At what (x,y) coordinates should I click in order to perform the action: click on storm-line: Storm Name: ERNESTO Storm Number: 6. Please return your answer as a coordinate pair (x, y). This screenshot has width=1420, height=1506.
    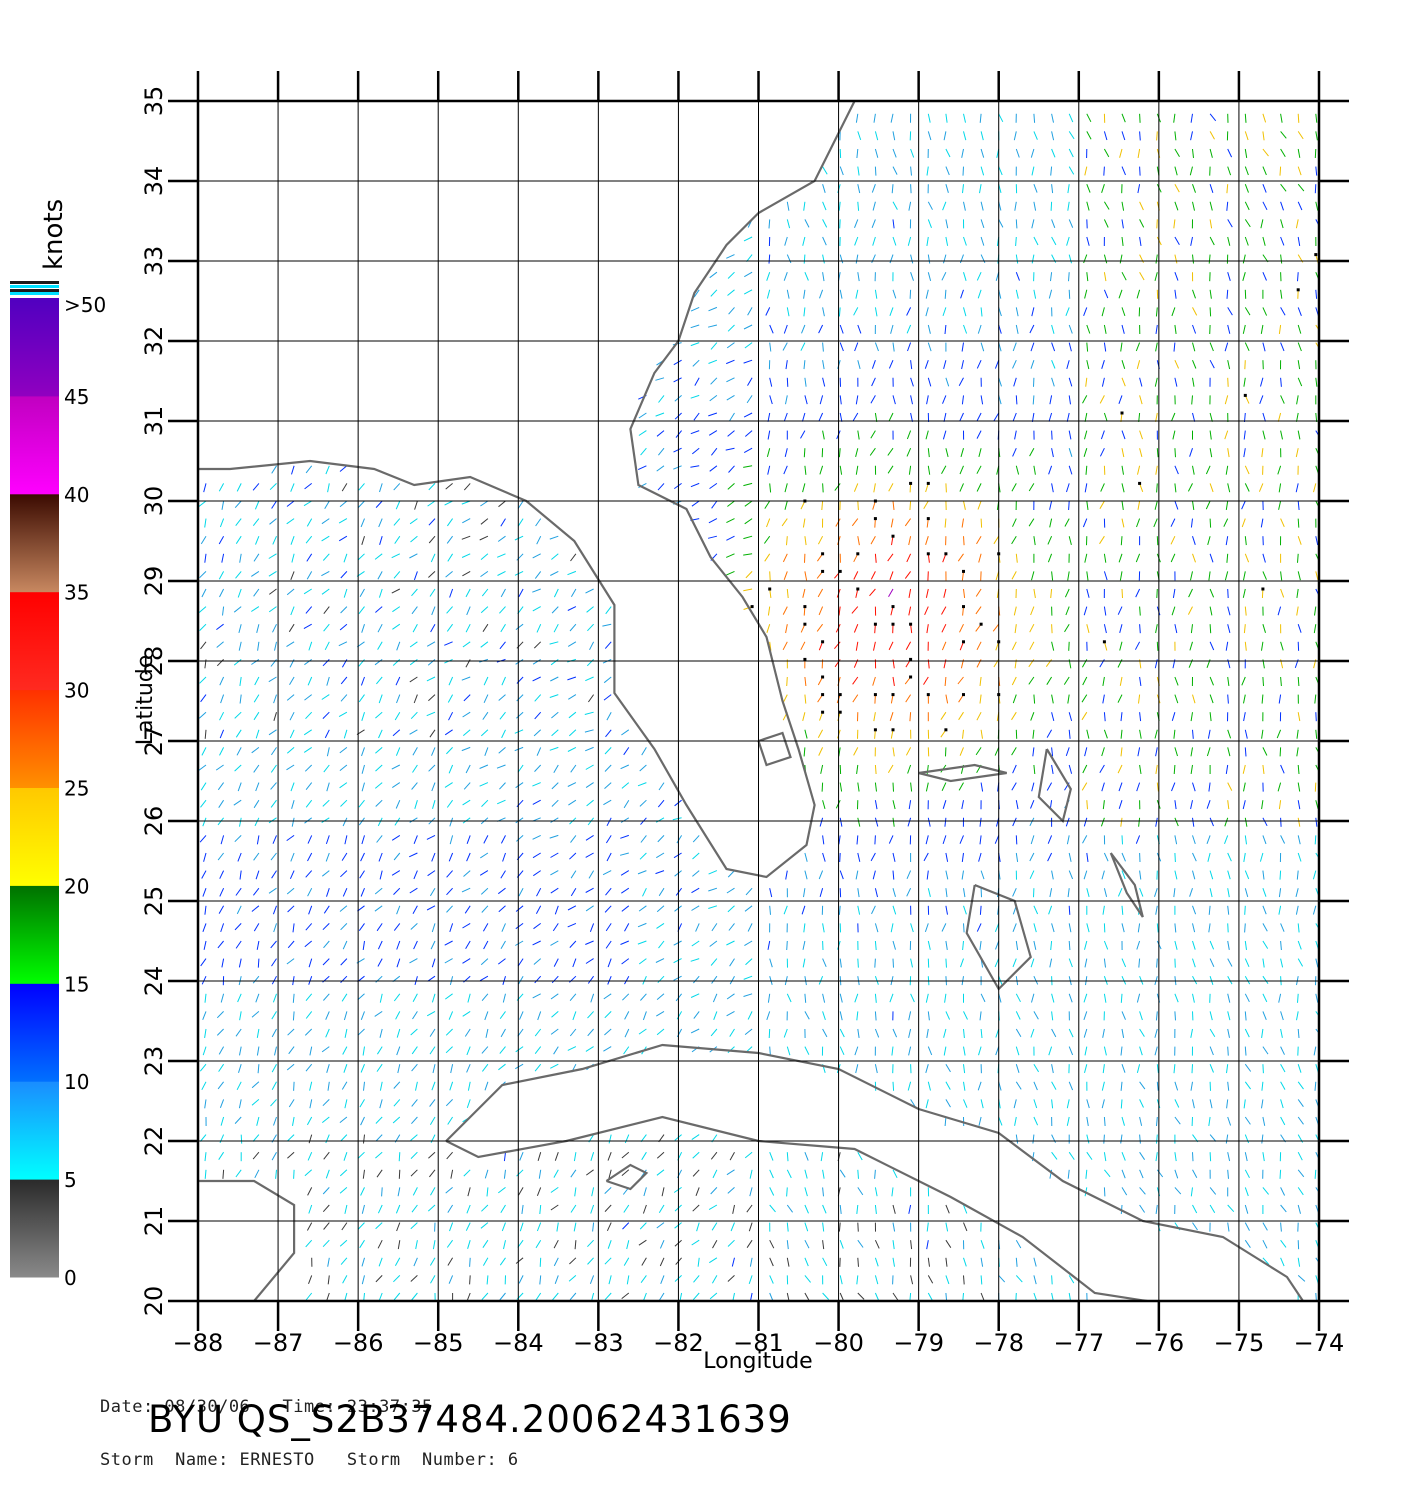
    Looking at the image, I should click on (309, 1460).